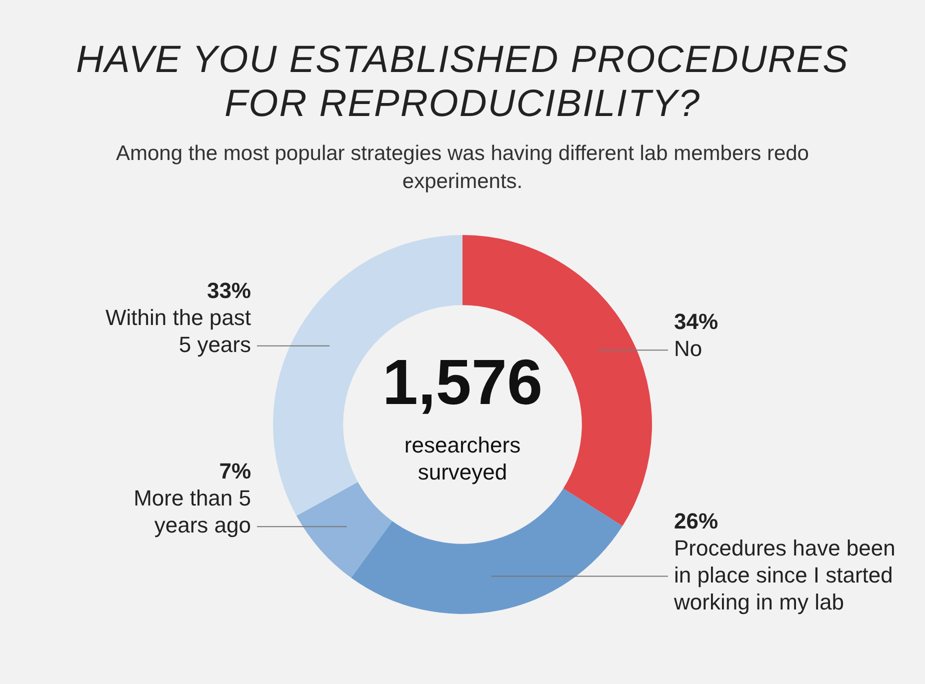 Image resolution: width=925 pixels, height=684 pixels. I want to click on slice-label: Within the past 5 years, so click(178, 330).